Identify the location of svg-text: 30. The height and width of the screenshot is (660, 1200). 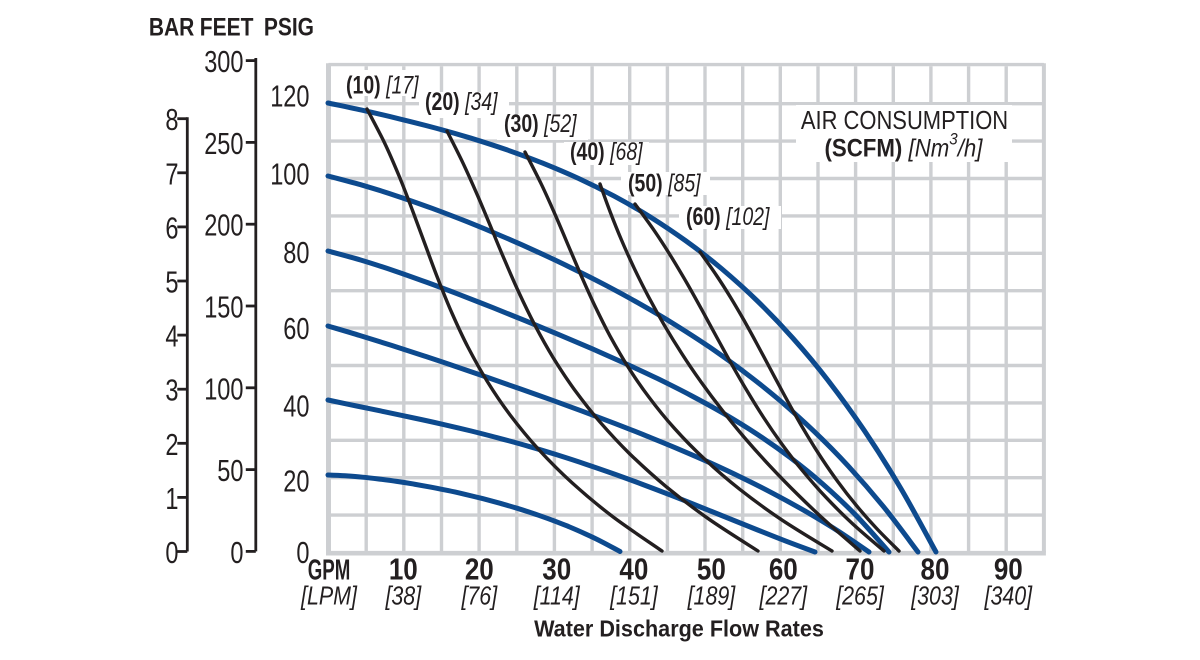
(556, 569).